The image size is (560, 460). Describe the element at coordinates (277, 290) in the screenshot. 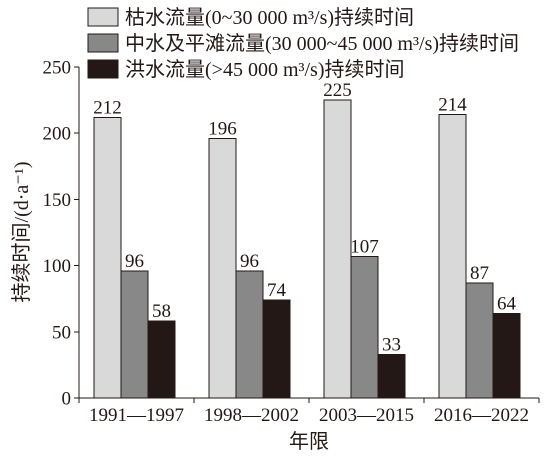

I see `data-label-flood-flow-2: 74` at that location.